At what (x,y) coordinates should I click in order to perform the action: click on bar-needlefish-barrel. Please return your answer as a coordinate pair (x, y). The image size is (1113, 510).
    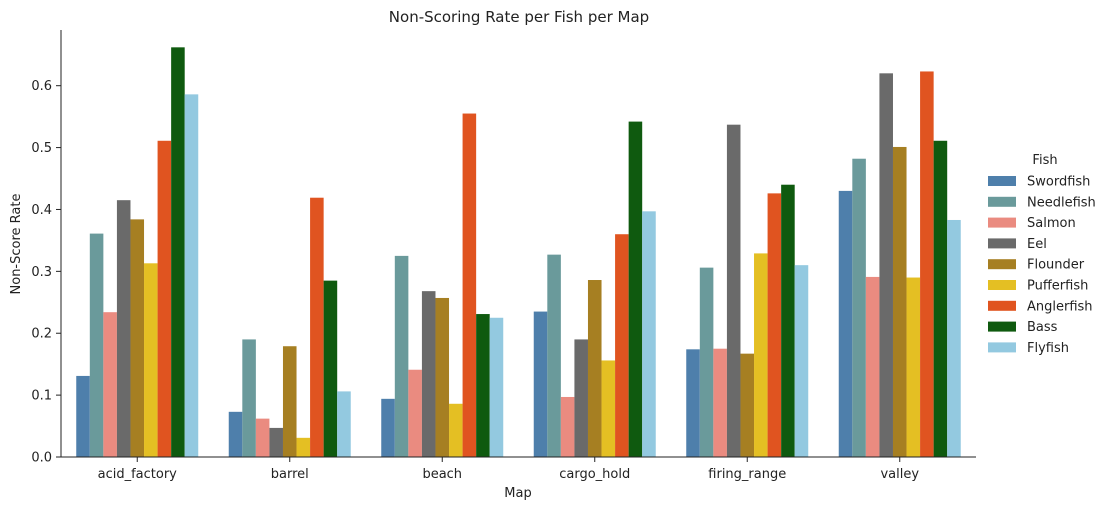
    Looking at the image, I should click on (249, 398).